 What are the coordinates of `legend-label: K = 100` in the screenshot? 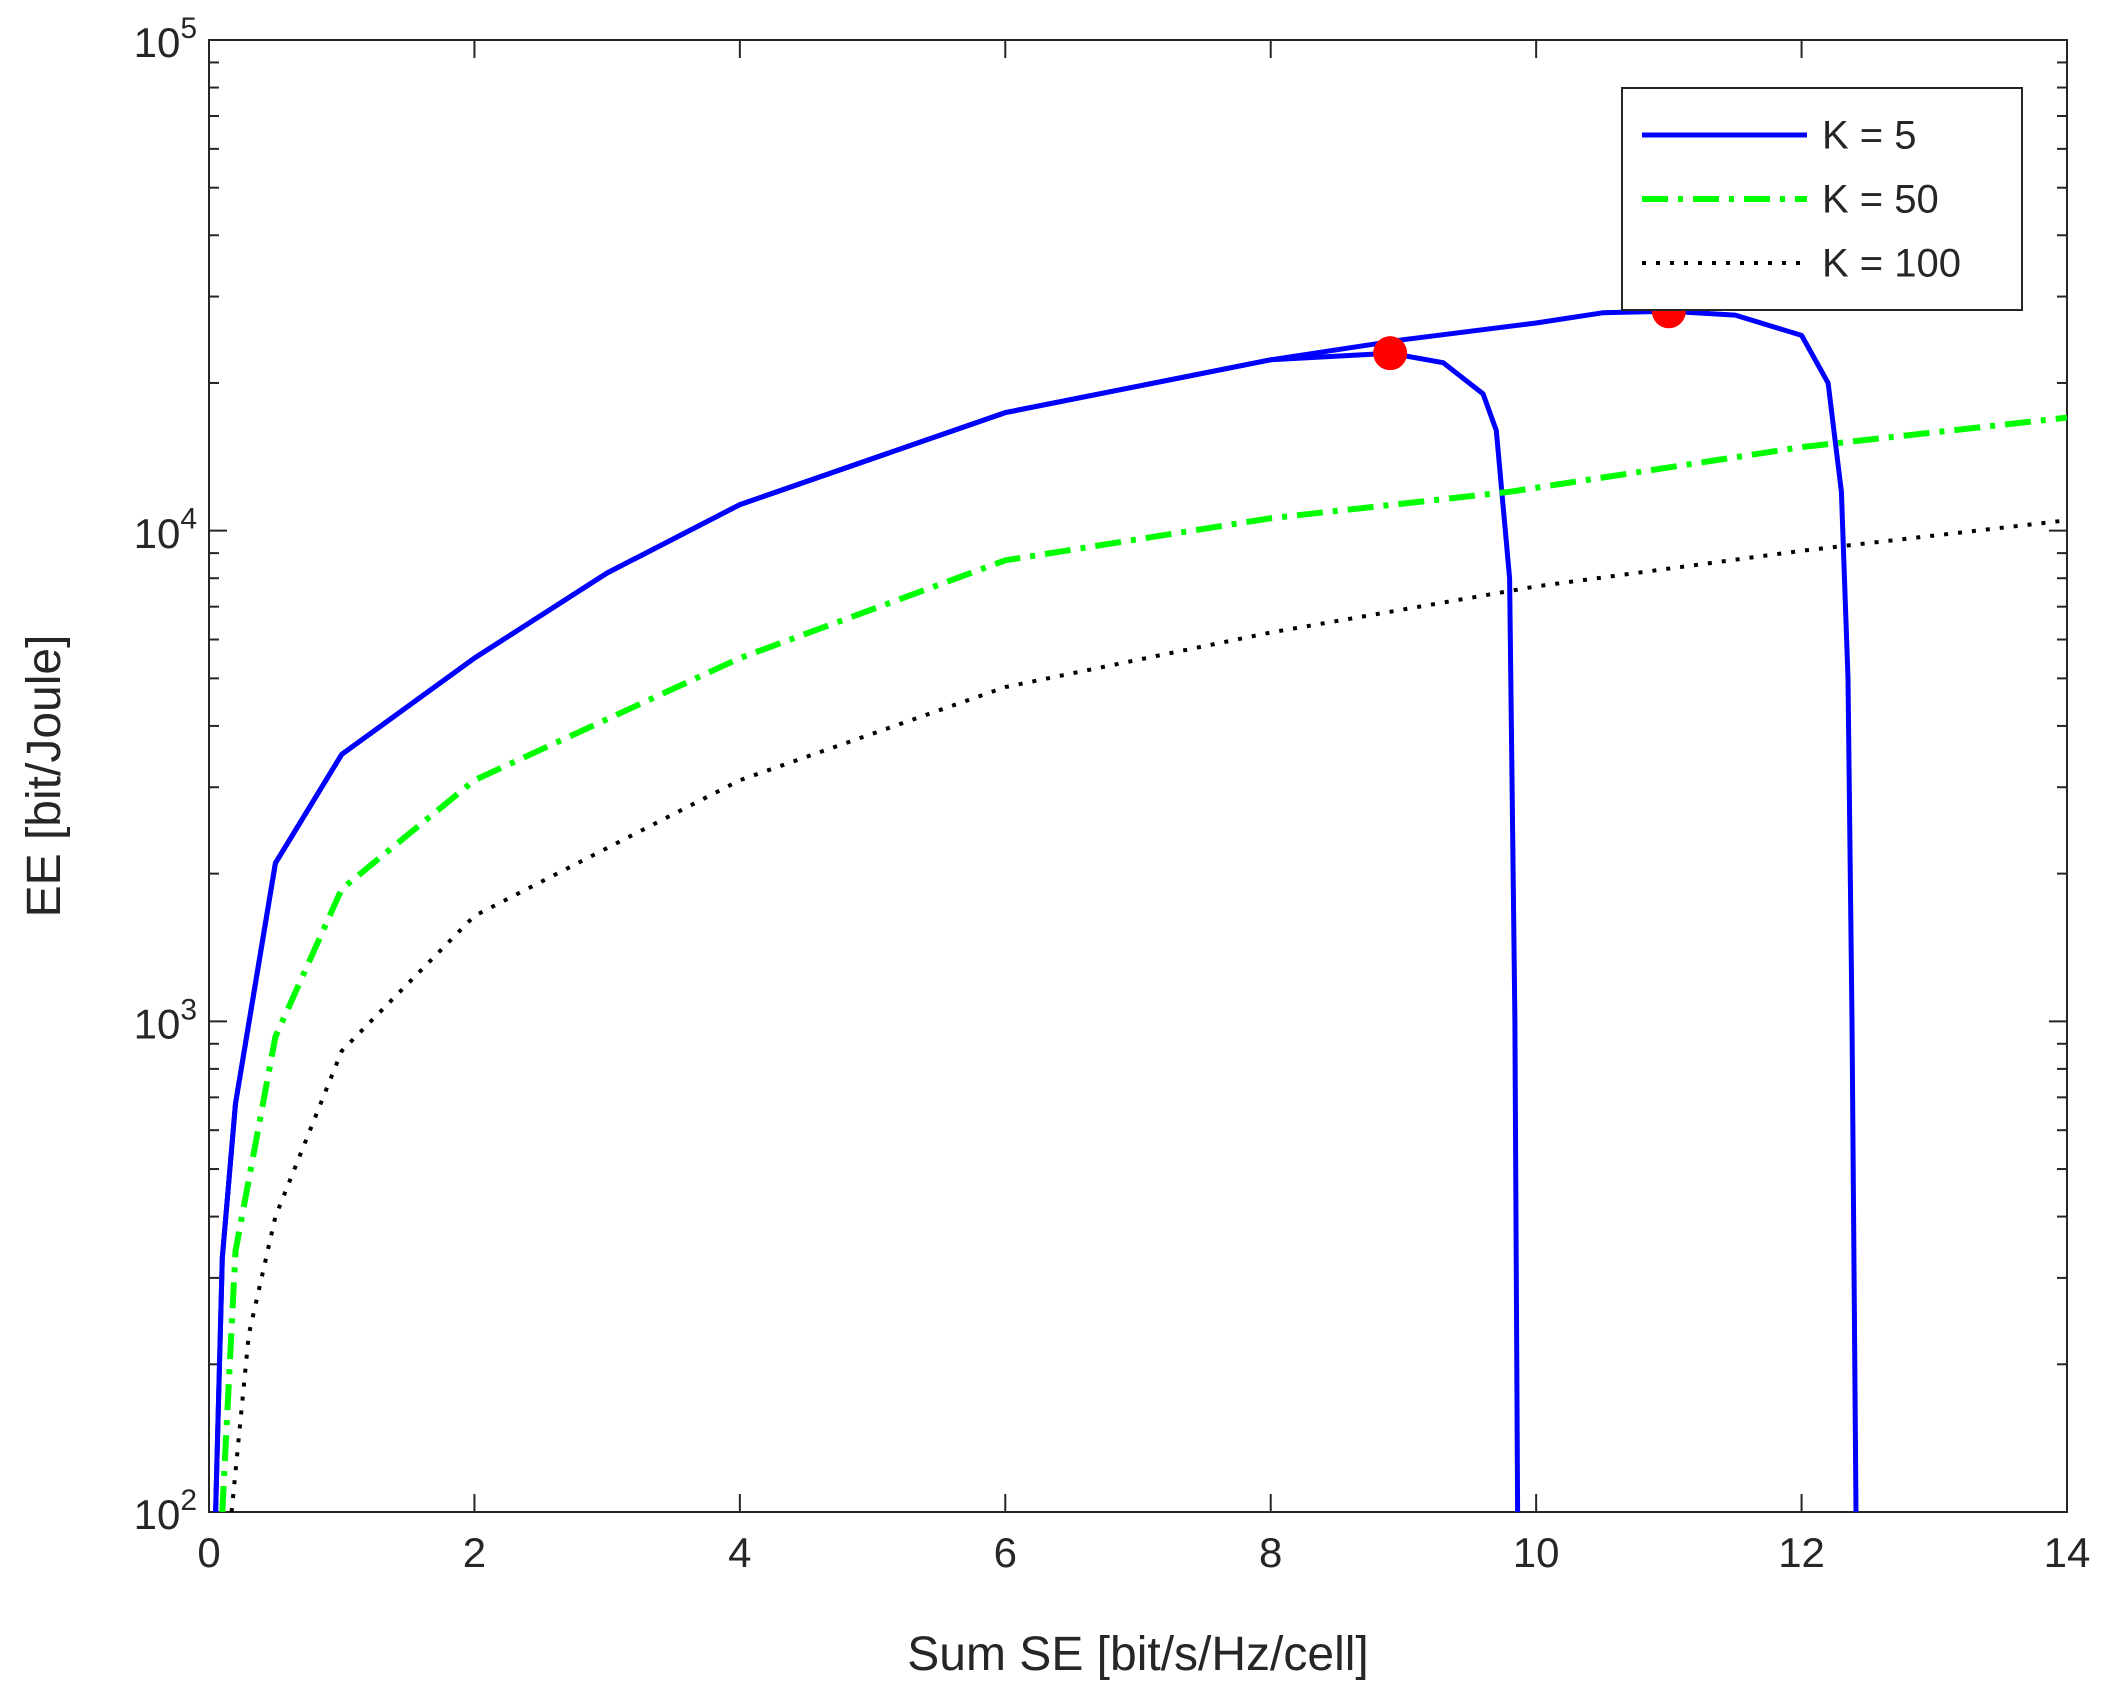 It's located at (1891, 264).